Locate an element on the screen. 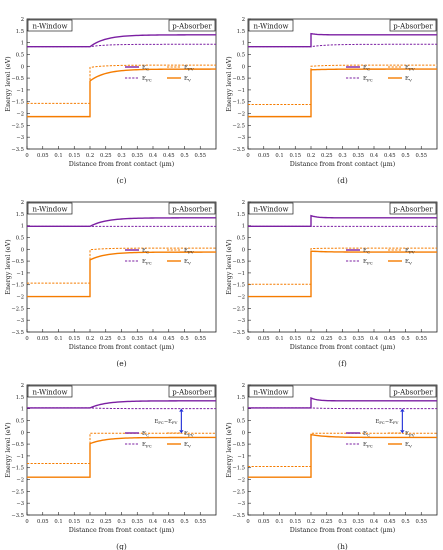 The image size is (443, 550). panel-label: (h) is located at coordinates (342, 546).